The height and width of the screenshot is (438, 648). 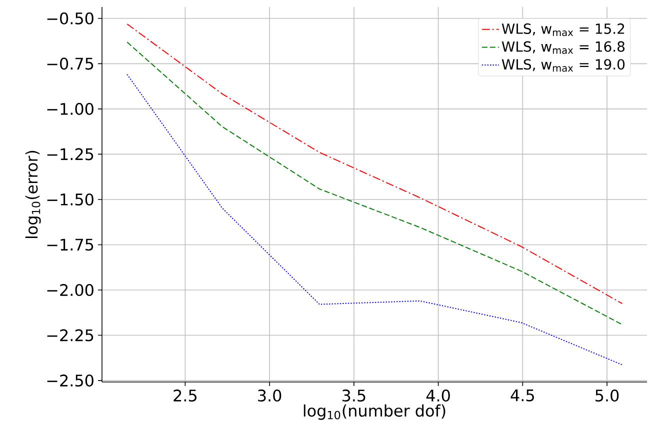 What do you see at coordinates (70, 335) in the screenshot?
I see `y-tick-label: −2.25` at bounding box center [70, 335].